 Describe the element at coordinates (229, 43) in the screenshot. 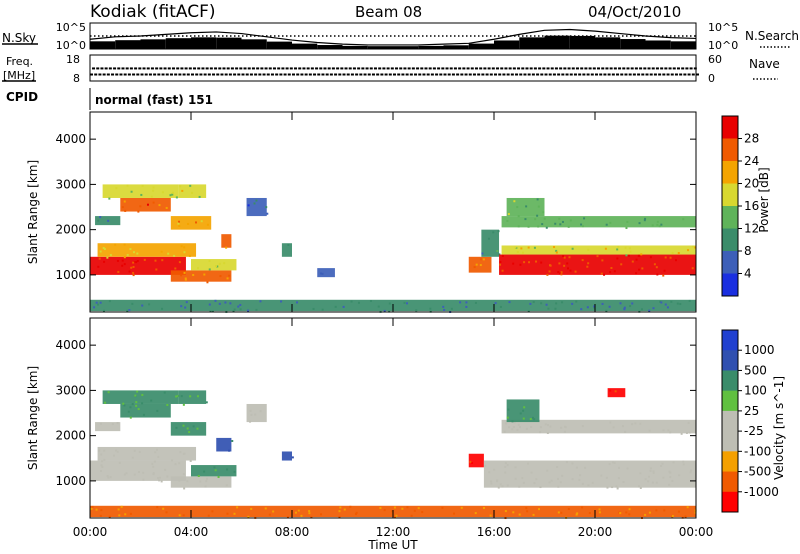

I see `noise-sky-bar` at that location.